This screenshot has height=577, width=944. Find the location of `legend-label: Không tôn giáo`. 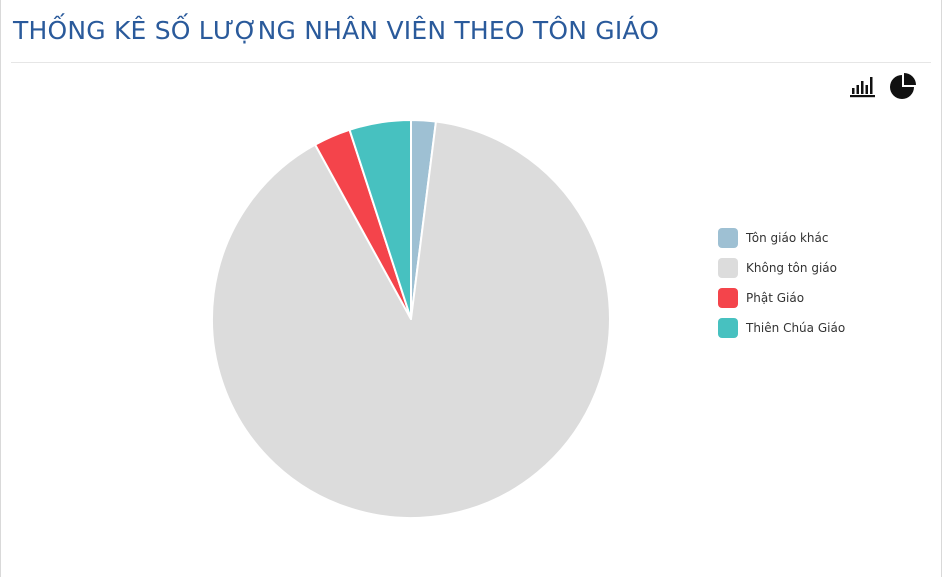

legend-label: Không tôn giáo is located at coordinates (791, 268).